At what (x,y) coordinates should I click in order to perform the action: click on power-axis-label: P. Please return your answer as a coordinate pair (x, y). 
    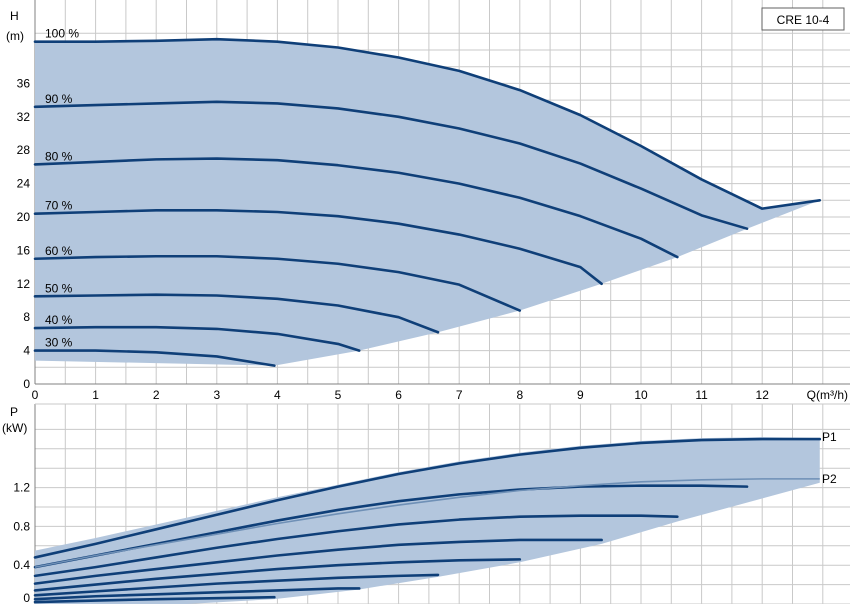
    Looking at the image, I should click on (14, 412).